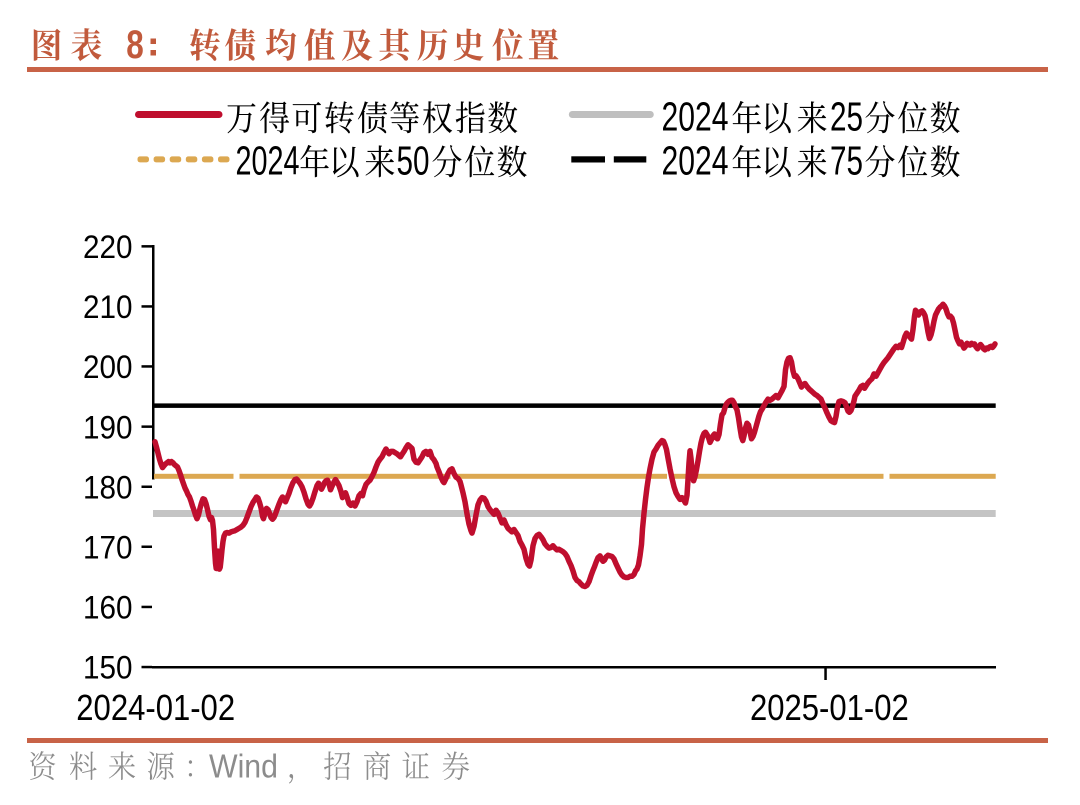 The image size is (1080, 805). What do you see at coordinates (846, 117) in the screenshot?
I see `svg-text: 25` at bounding box center [846, 117].